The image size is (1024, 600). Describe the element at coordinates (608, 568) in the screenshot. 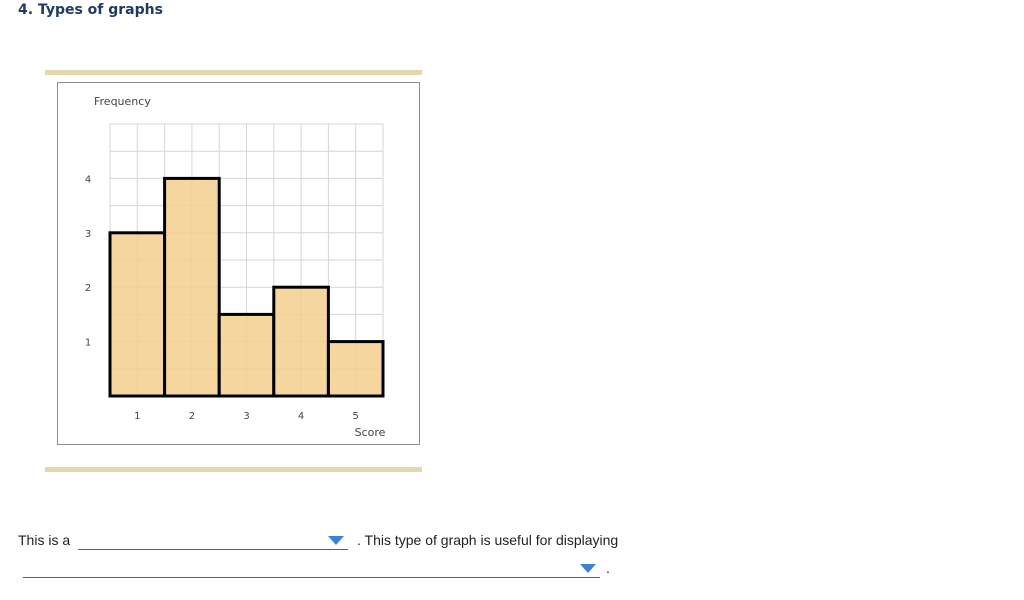

I see `sentence-suffix: .` at that location.